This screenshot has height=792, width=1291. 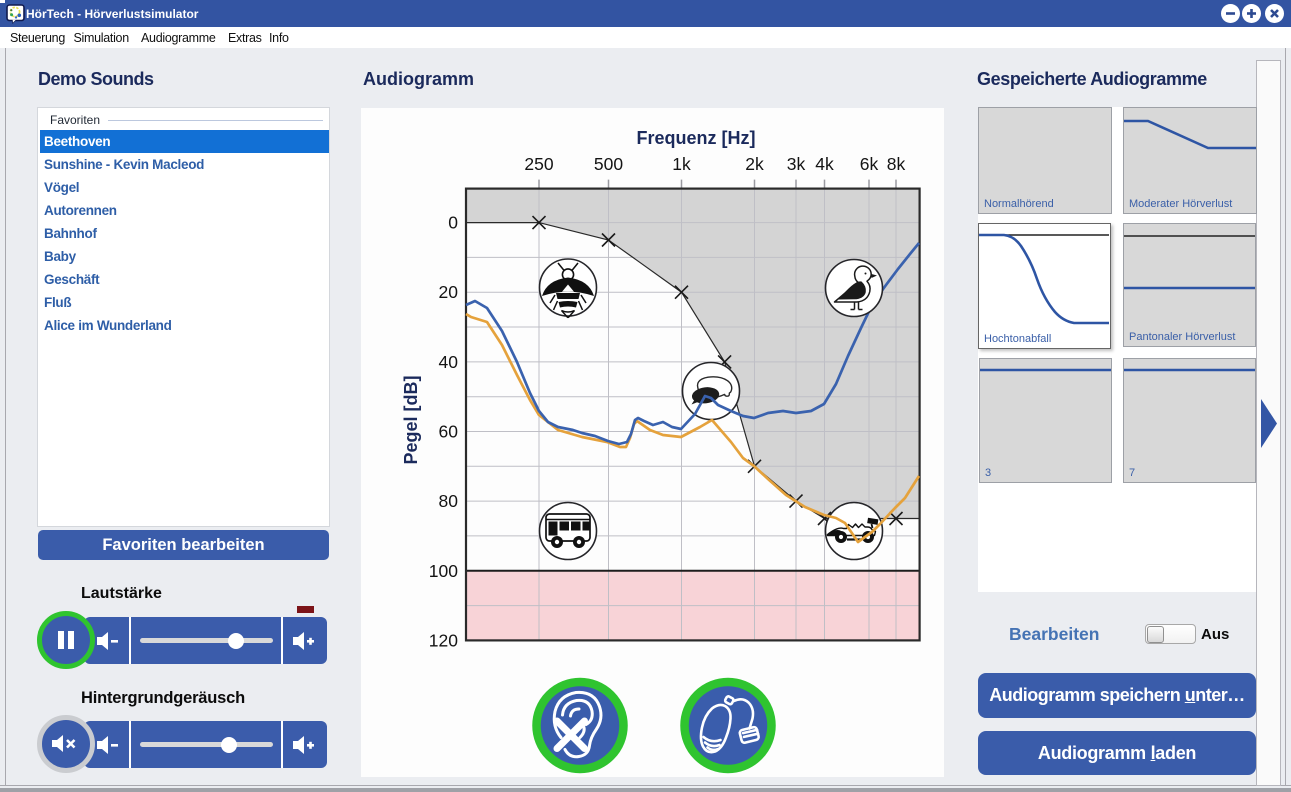 What do you see at coordinates (824, 164) in the screenshot?
I see `svg-text: 4k` at bounding box center [824, 164].